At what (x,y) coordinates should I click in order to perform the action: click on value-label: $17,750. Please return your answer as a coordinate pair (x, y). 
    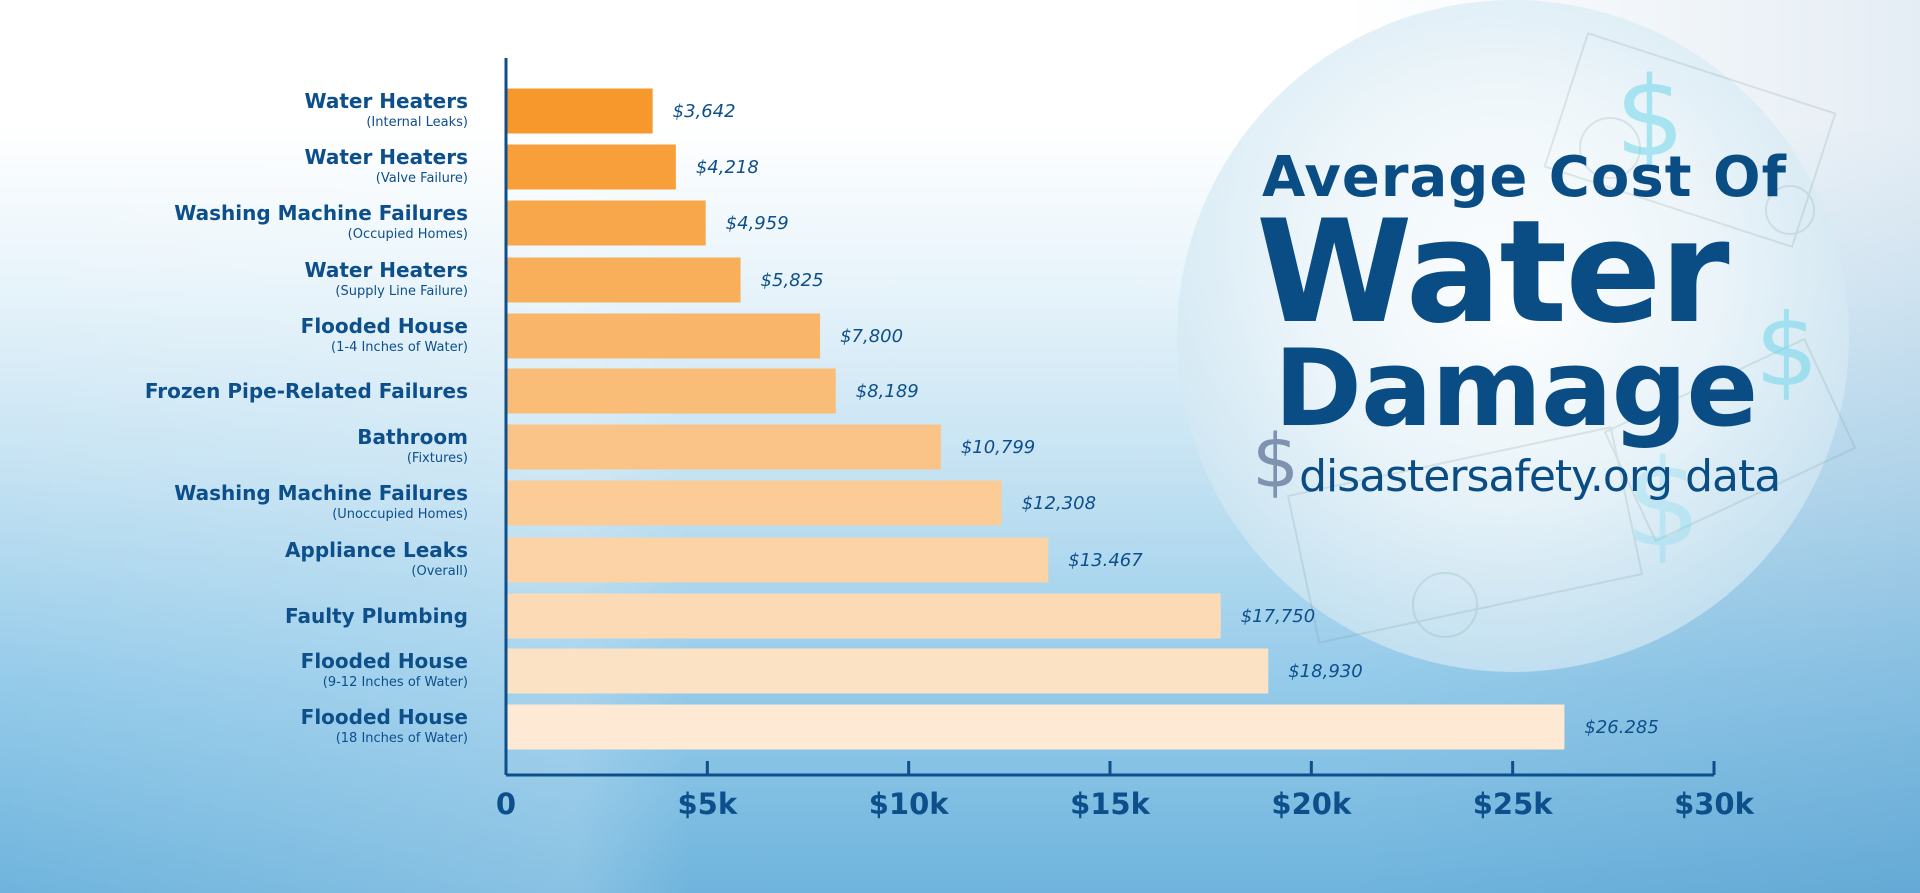
    Looking at the image, I should click on (1278, 616).